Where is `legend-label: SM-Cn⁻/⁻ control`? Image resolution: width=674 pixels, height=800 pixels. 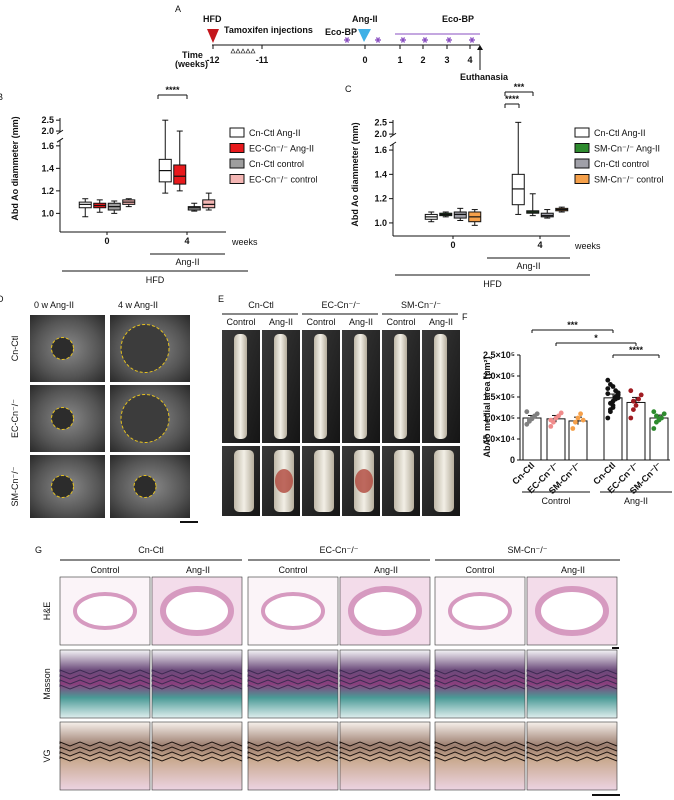
legend-label: SM-Cn⁻/⁻ control is located at coordinates (629, 180).